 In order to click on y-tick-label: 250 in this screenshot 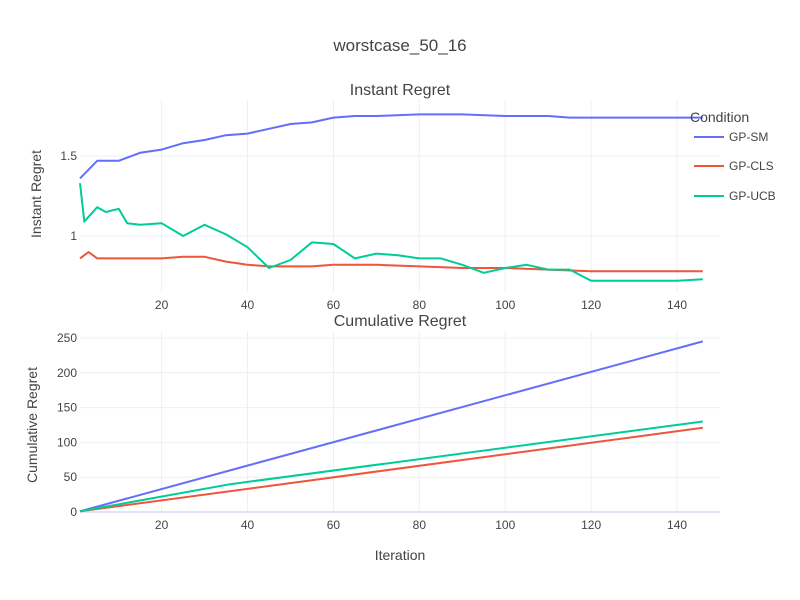, I will do `click(67, 338)`.